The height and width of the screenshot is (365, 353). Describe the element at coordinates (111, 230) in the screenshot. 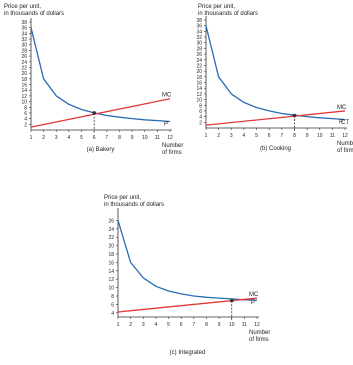

I see `y-tick-label: 24` at that location.